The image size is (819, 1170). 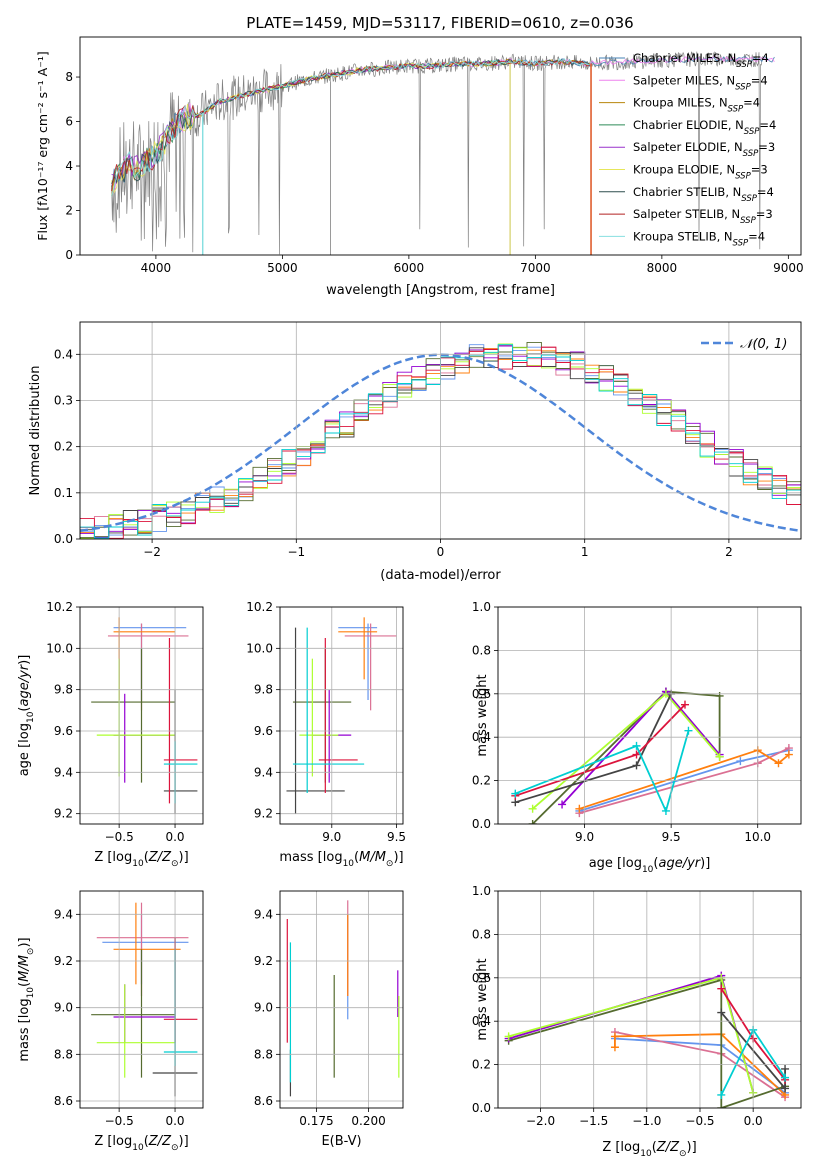 What do you see at coordinates (372, 857) in the screenshot?
I see `label-part: M/M` at bounding box center [372, 857].